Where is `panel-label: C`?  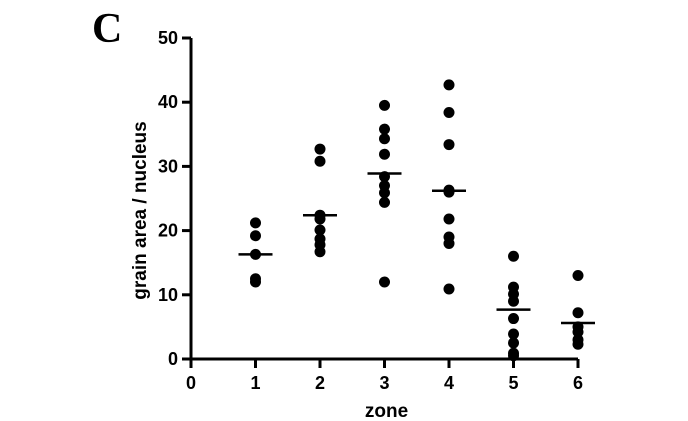
panel-label: C is located at coordinates (107, 29).